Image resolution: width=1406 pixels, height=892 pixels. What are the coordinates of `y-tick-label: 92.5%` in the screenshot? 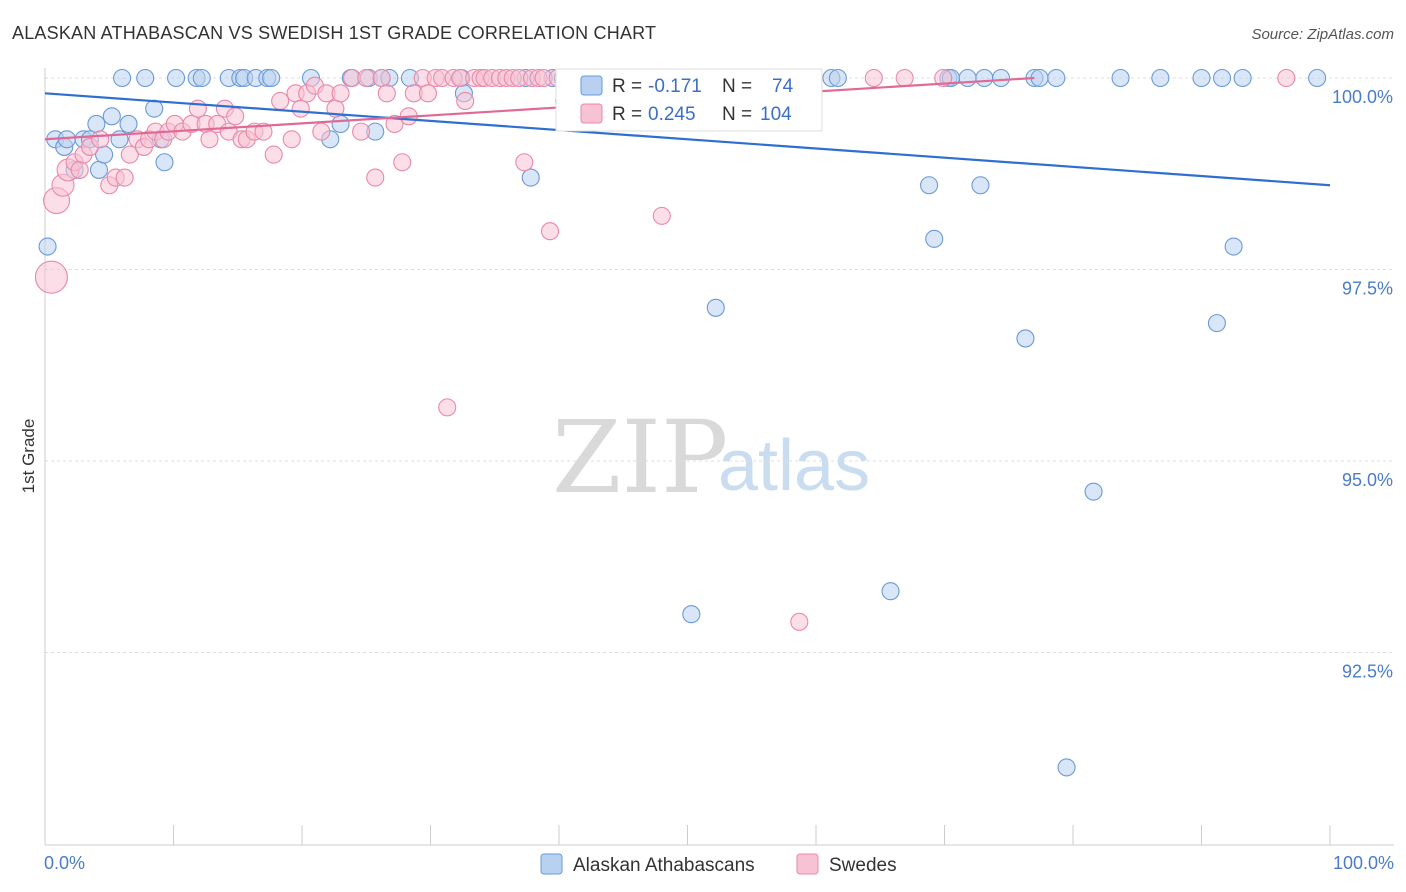 It's located at (1367, 672).